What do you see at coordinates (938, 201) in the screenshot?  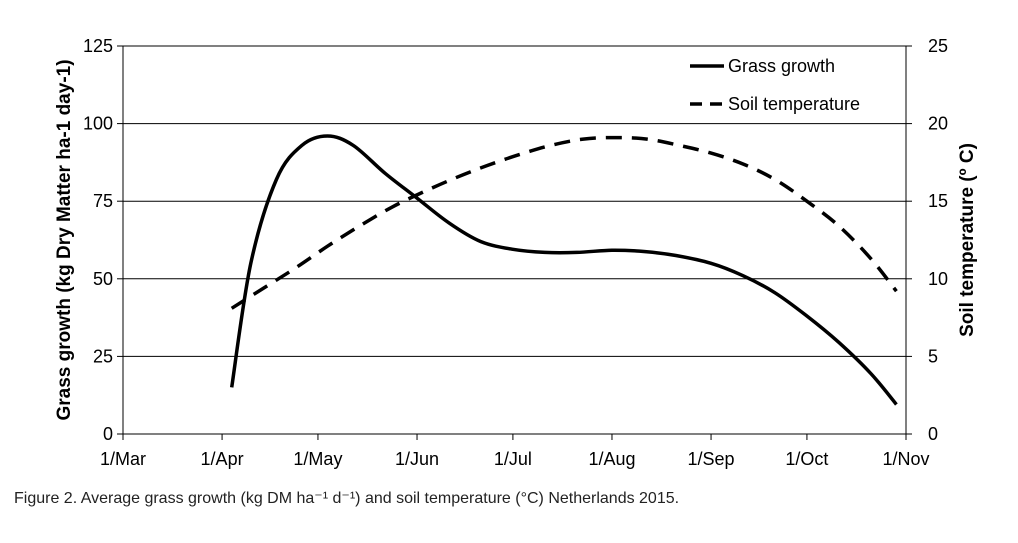 I see `right-tick-label: 15` at bounding box center [938, 201].